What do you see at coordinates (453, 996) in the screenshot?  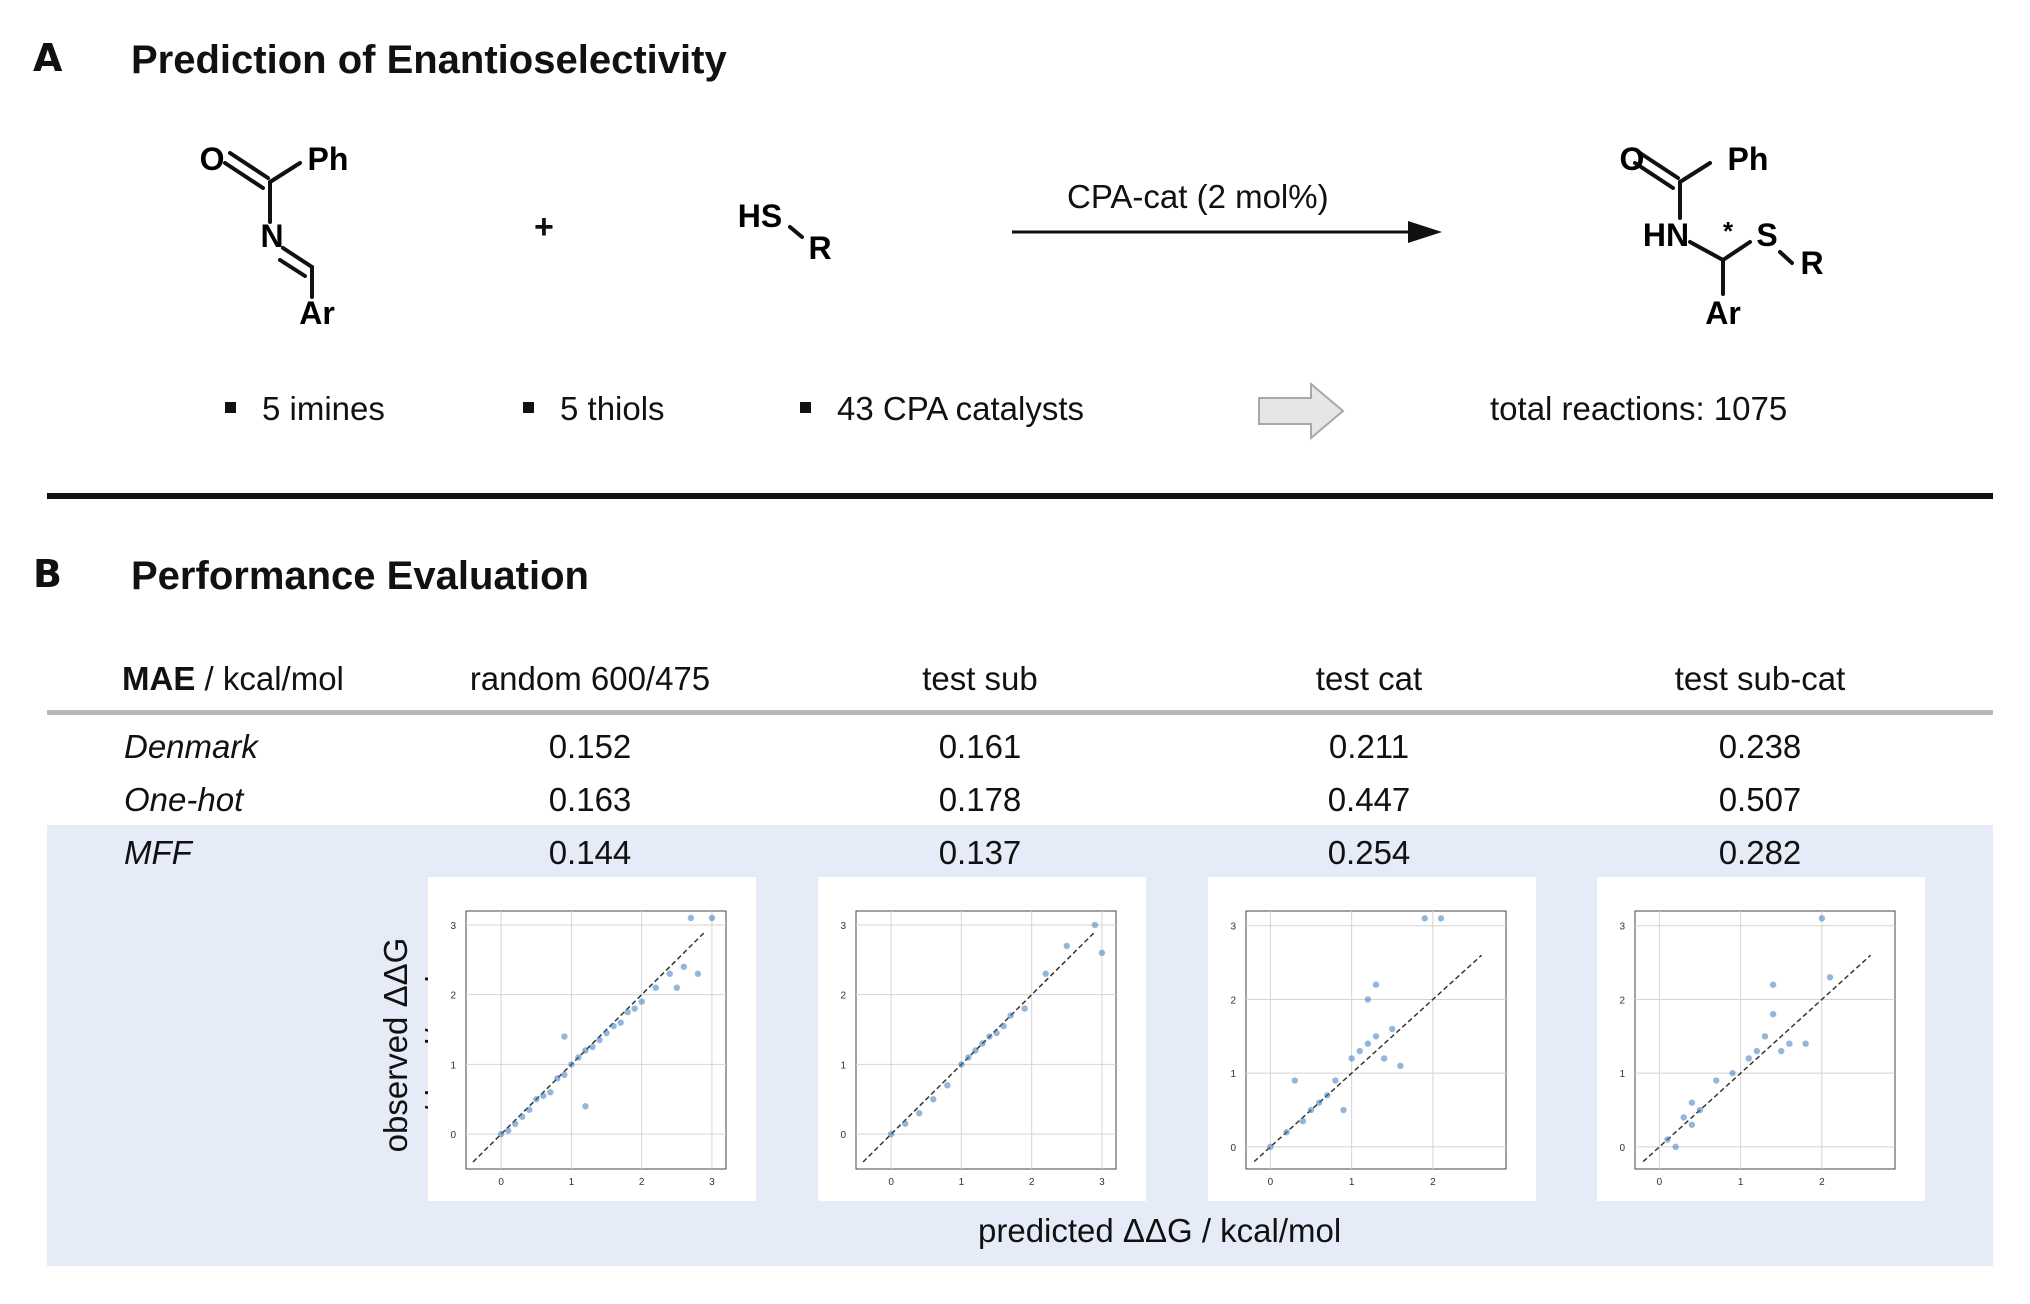 I see `y-tick-label: 2` at bounding box center [453, 996].